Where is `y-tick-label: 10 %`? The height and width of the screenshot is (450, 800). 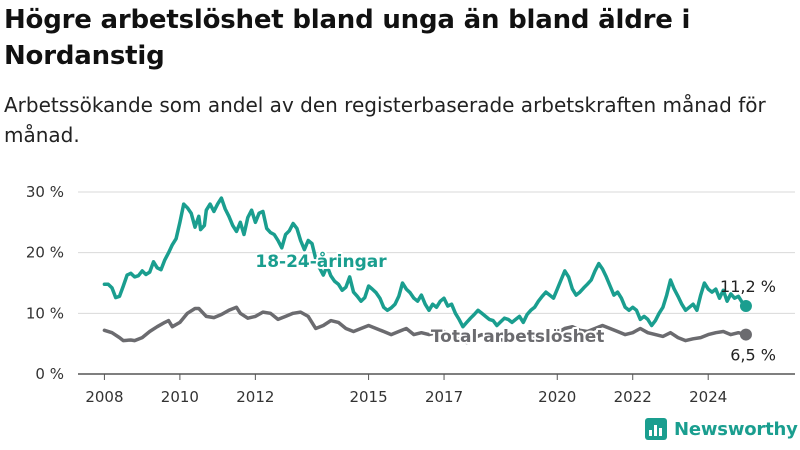
y-tick-label: 10 % is located at coordinates (45, 313).